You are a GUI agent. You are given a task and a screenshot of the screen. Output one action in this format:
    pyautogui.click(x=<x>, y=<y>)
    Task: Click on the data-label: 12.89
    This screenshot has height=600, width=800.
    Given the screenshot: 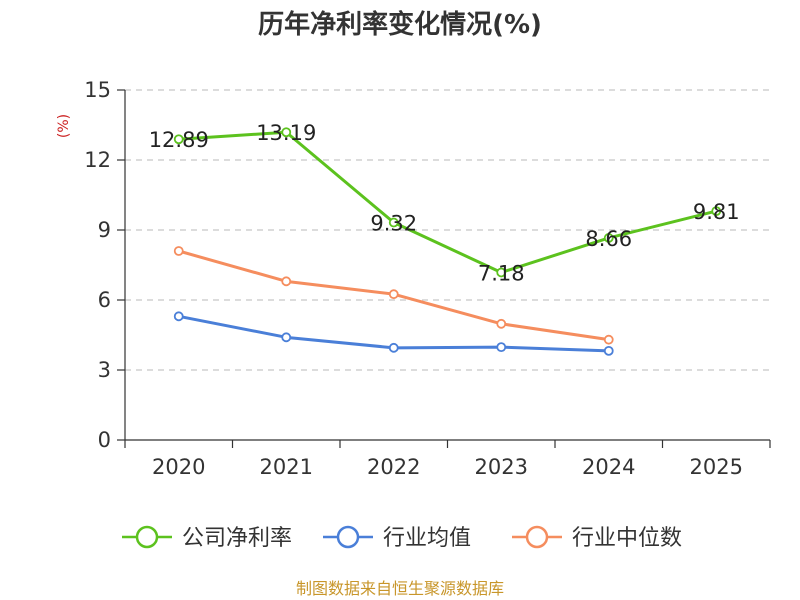 What is the action you would take?
    pyautogui.click(x=179, y=140)
    